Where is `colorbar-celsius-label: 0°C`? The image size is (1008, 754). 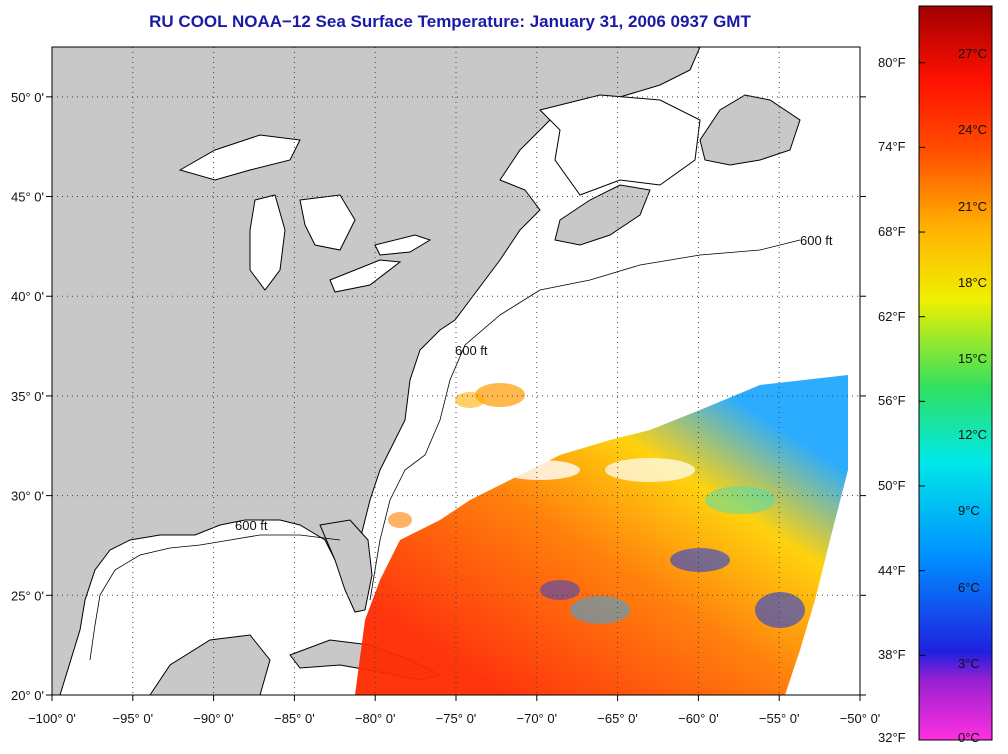
colorbar-celsius-label: 0°C is located at coordinates (969, 737).